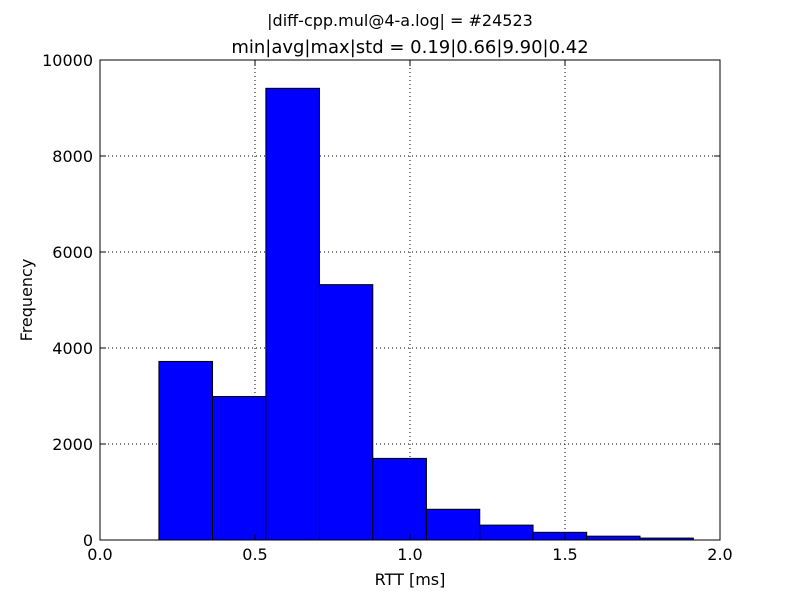 The height and width of the screenshot is (600, 800). Describe the element at coordinates (72, 444) in the screenshot. I see `y-tick-label: 2000` at that location.